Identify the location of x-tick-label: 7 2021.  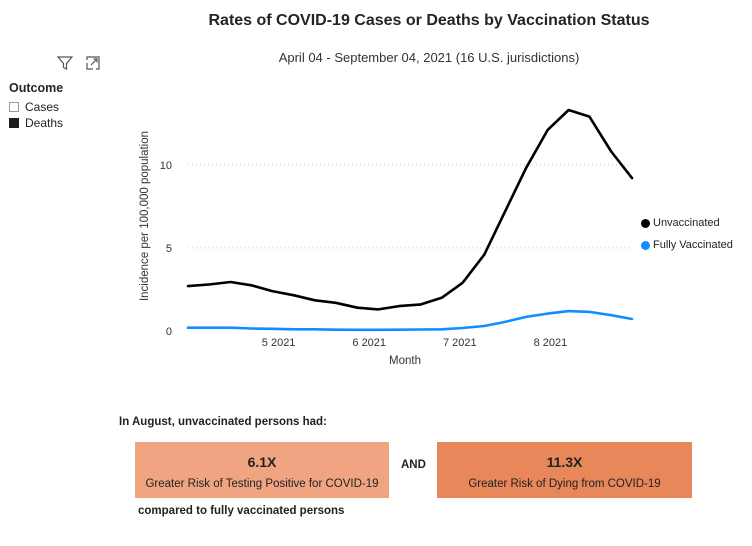
(460, 343).